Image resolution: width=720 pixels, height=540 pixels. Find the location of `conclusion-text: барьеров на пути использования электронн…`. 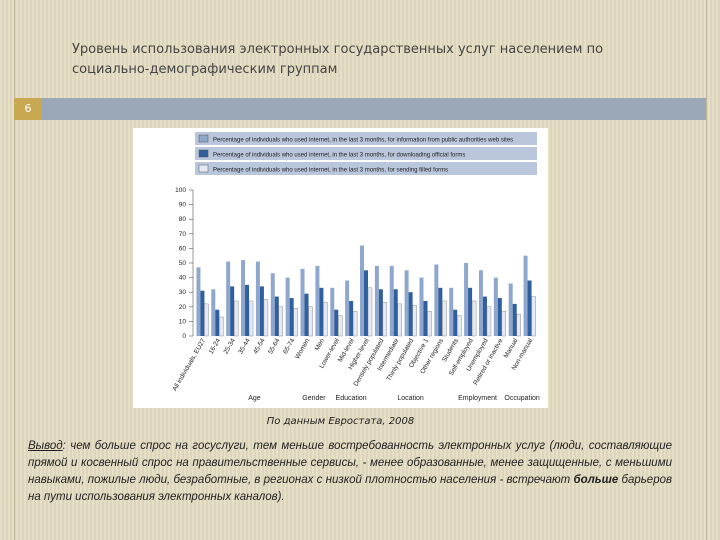

conclusion-text: барьеров на пути использования электронн… is located at coordinates (350, 488).